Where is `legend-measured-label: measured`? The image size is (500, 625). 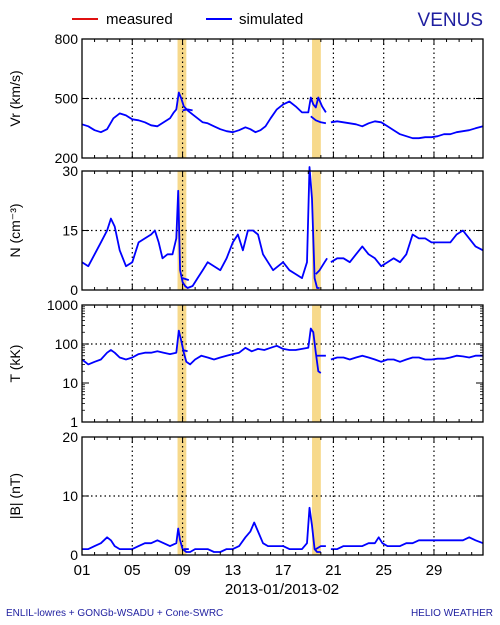
legend-measured-label: measured is located at coordinates (139, 19).